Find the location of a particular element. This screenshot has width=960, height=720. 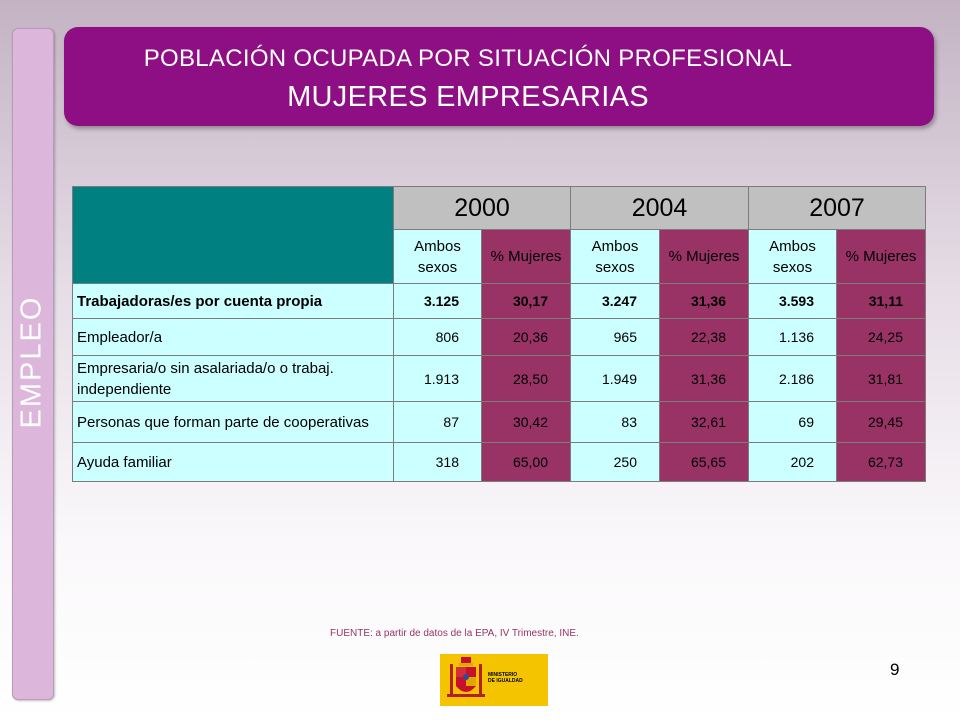

row-label: Ayuda familiar is located at coordinates (233, 462).